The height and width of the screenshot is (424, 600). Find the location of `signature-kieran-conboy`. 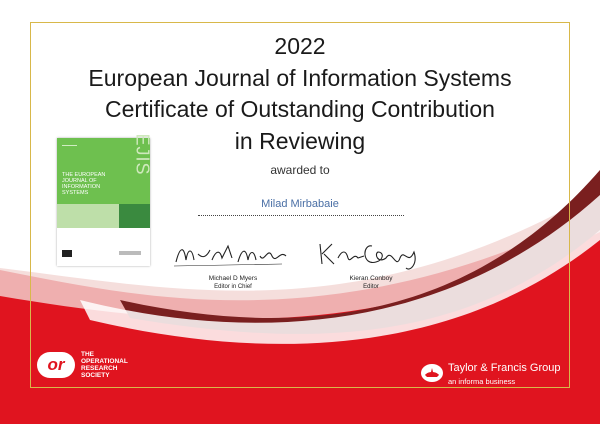

signature-kieran-conboy is located at coordinates (367, 256).